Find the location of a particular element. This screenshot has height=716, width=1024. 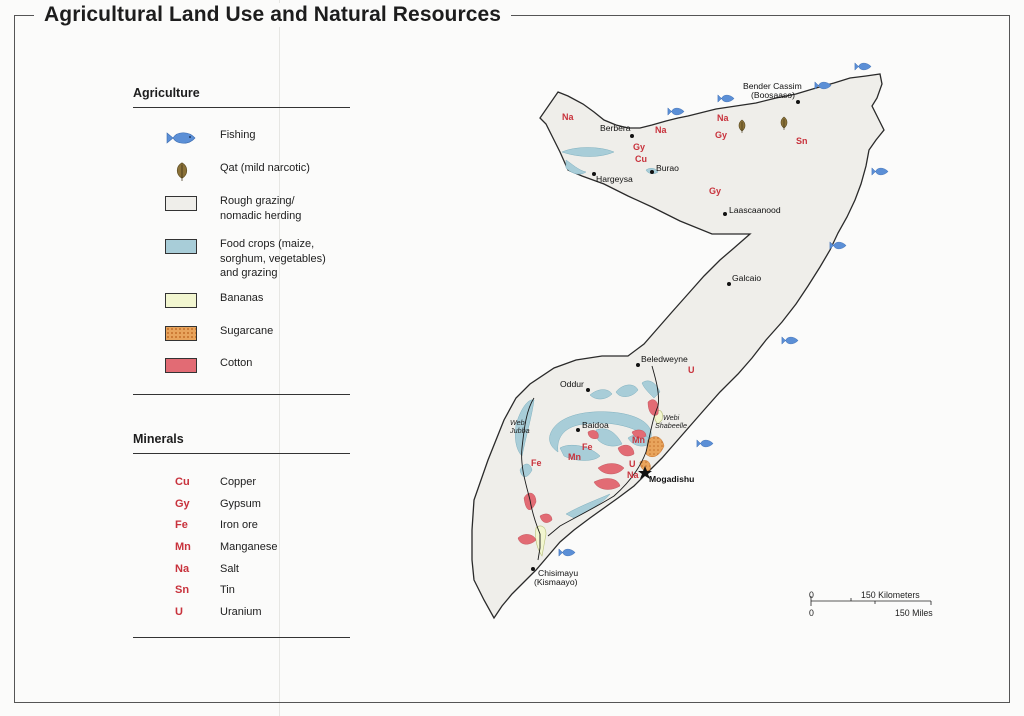

city-label-burao: Burao is located at coordinates (667, 168).